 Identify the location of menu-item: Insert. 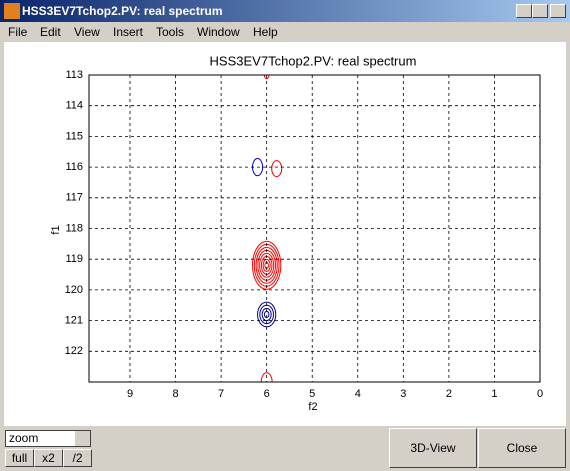
(128, 32).